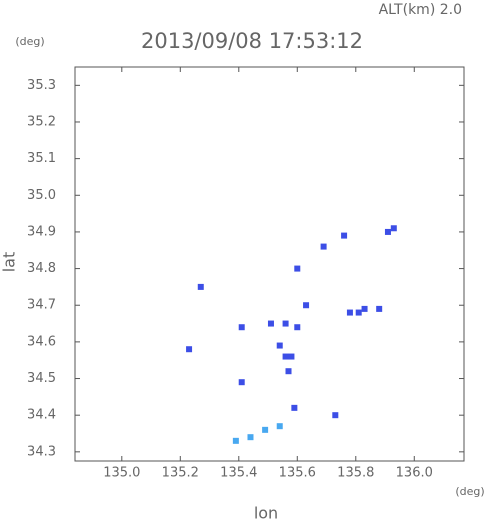 The image size is (491, 521). What do you see at coordinates (238, 473) in the screenshot?
I see `x-tick-label: 135.4` at bounding box center [238, 473].